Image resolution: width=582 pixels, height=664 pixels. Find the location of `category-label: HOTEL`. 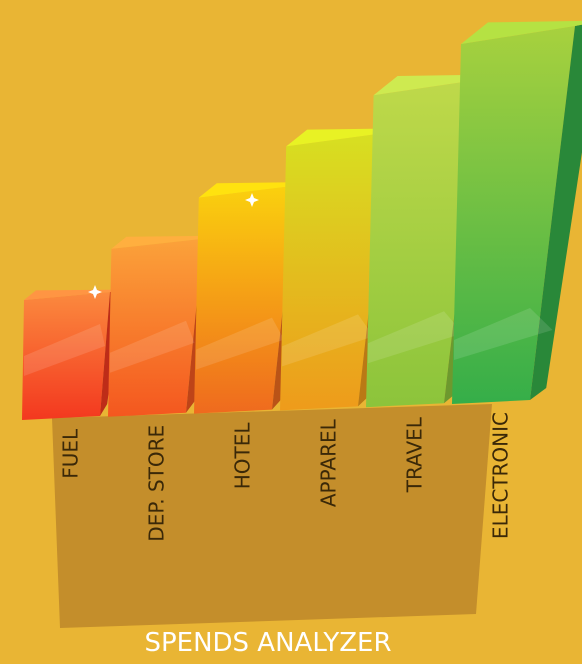

category-label: HOTEL is located at coordinates (243, 456).